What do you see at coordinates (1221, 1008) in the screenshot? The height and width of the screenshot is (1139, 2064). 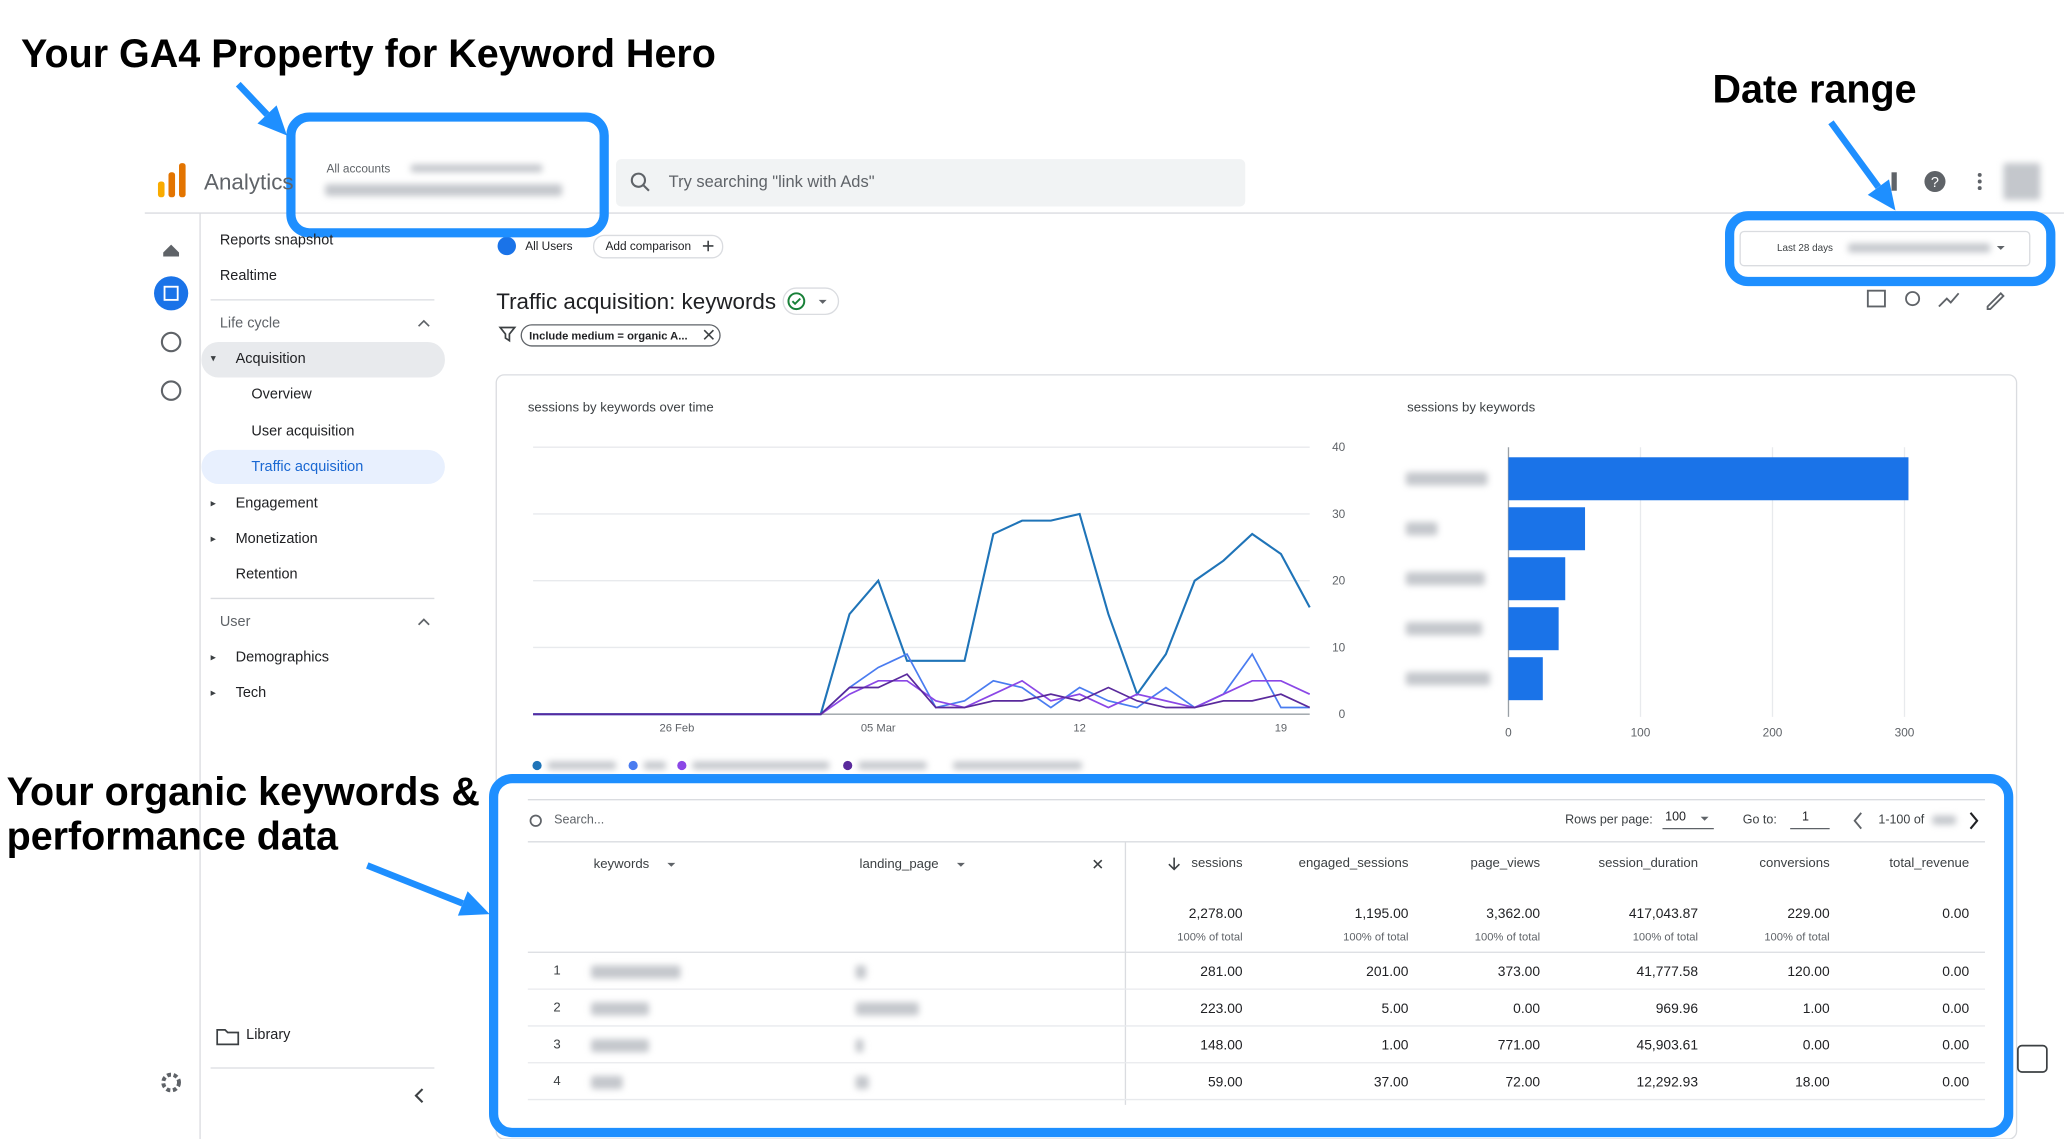 I see `cell-value: 223.00` at bounding box center [1221, 1008].